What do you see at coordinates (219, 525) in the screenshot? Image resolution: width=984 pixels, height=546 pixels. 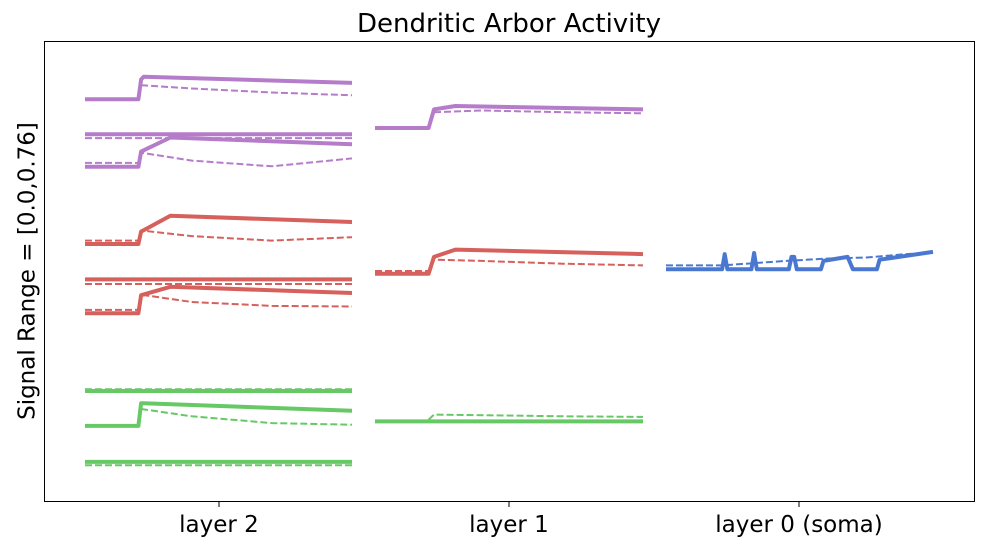 I see `x-tick-label-layer-2: layer 2` at bounding box center [219, 525].